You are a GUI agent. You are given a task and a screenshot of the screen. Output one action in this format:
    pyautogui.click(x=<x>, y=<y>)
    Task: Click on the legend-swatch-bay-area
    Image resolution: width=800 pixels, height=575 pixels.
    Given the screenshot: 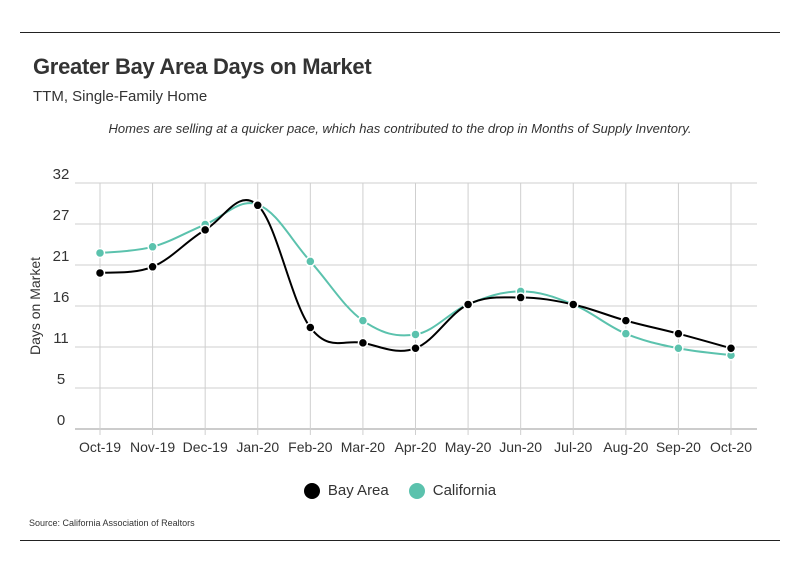 What is the action you would take?
    pyautogui.click(x=311, y=490)
    